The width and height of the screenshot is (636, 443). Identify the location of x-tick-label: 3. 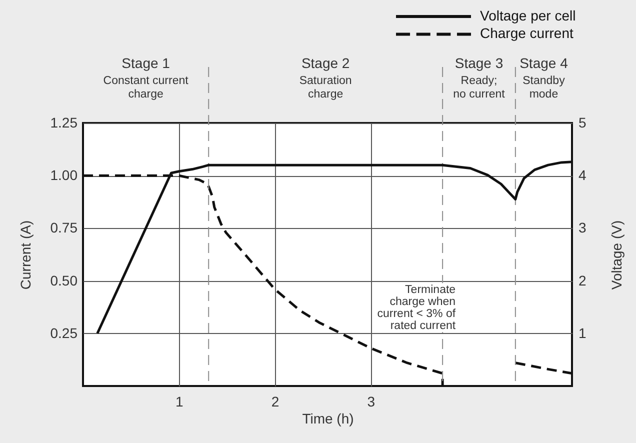
(371, 402).